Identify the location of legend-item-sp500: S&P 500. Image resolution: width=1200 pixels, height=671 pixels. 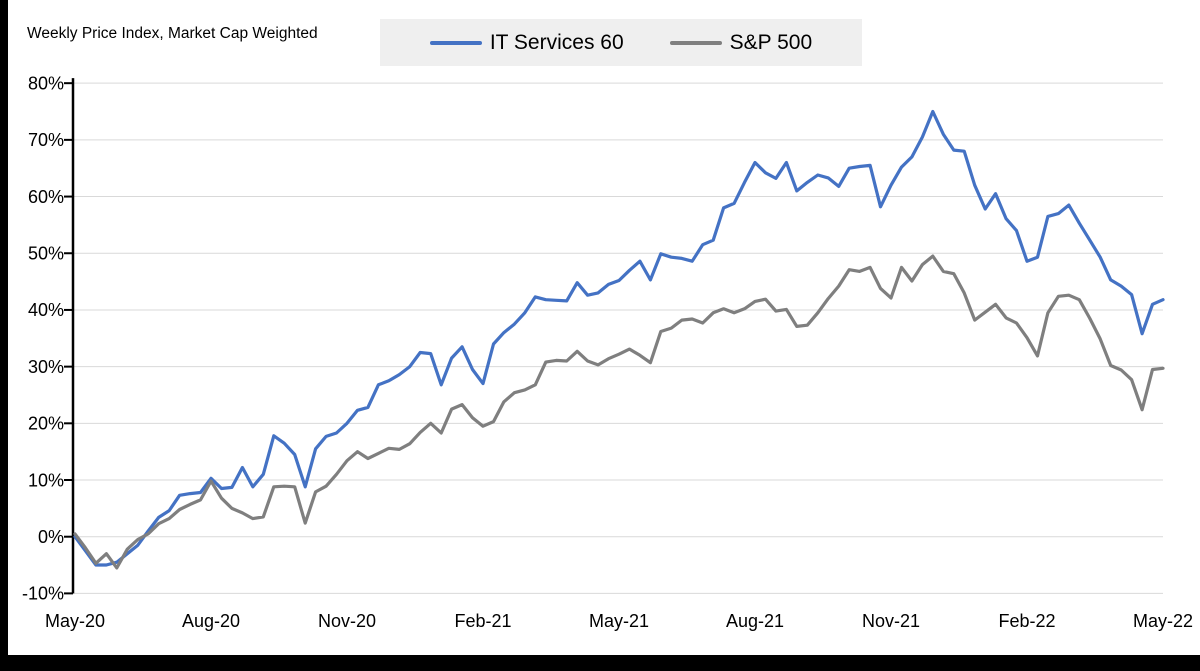
(741, 42).